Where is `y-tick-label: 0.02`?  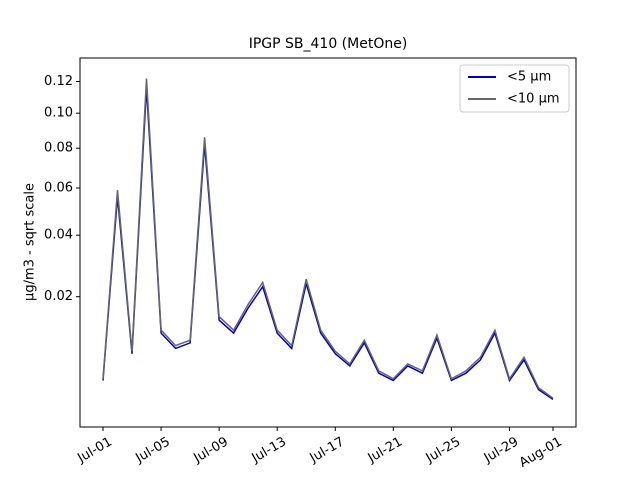 y-tick-label: 0.02 is located at coordinates (58, 296).